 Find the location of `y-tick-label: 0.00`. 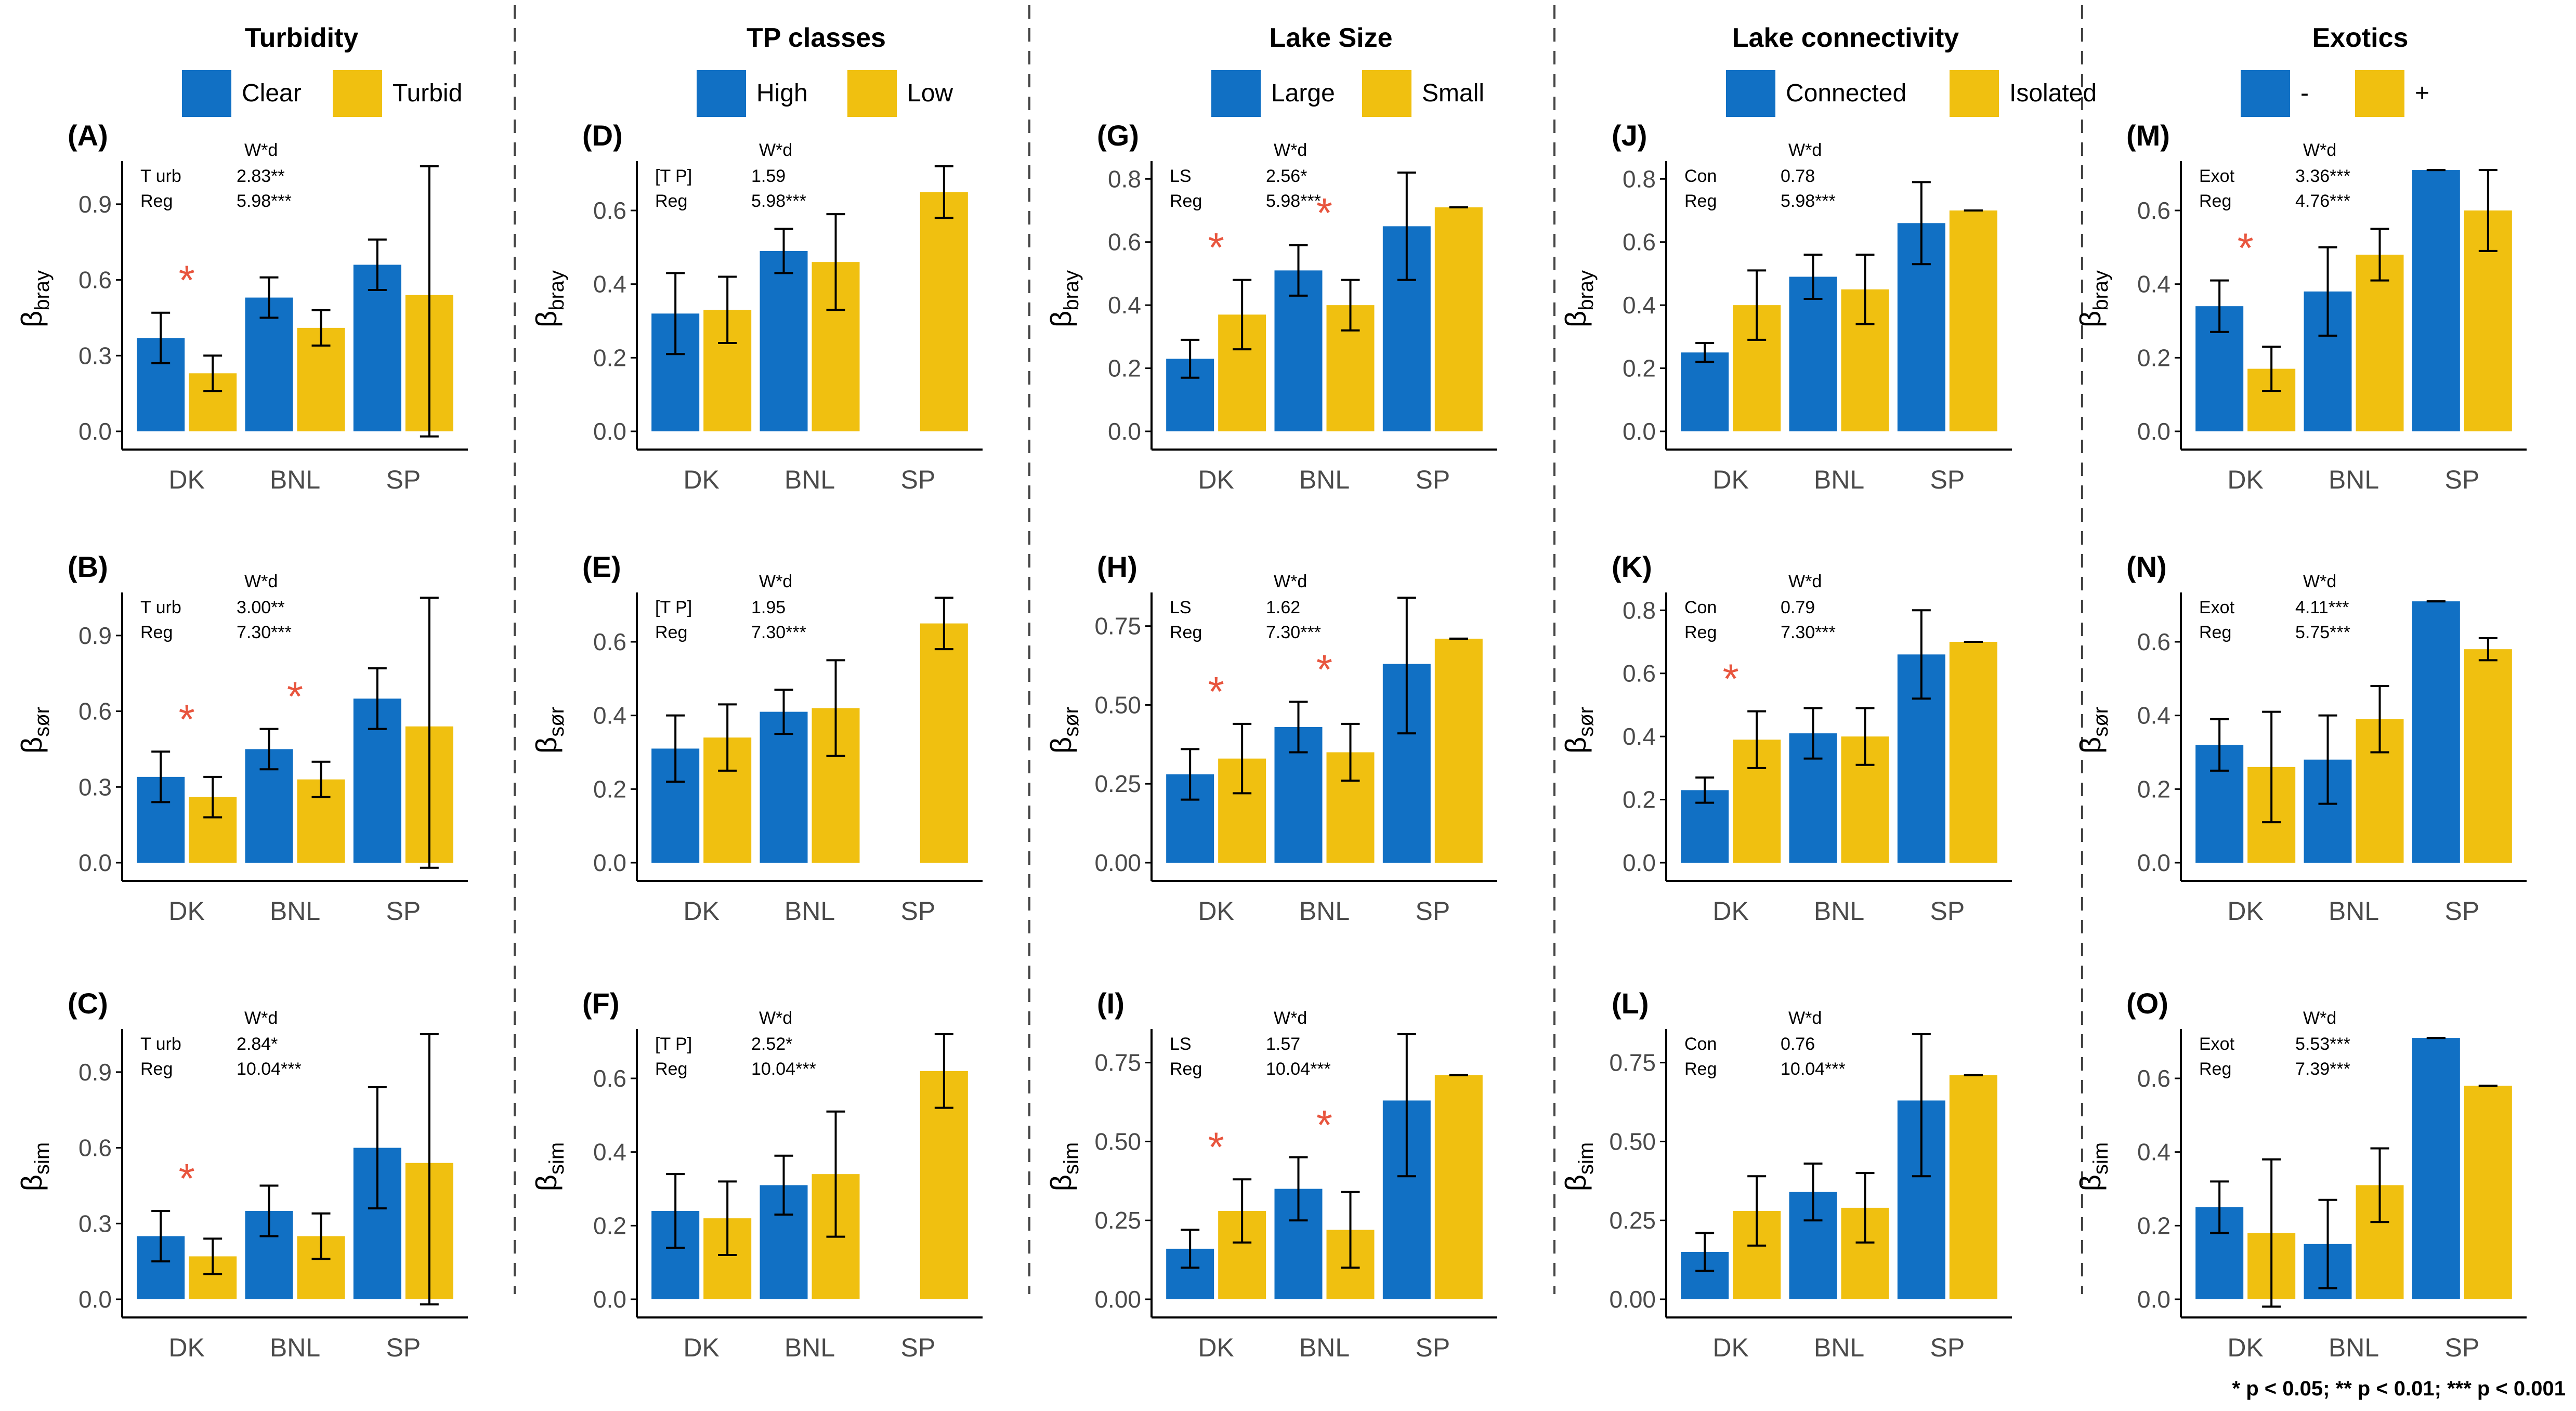

y-tick-label: 0.00 is located at coordinates (1632, 1299).